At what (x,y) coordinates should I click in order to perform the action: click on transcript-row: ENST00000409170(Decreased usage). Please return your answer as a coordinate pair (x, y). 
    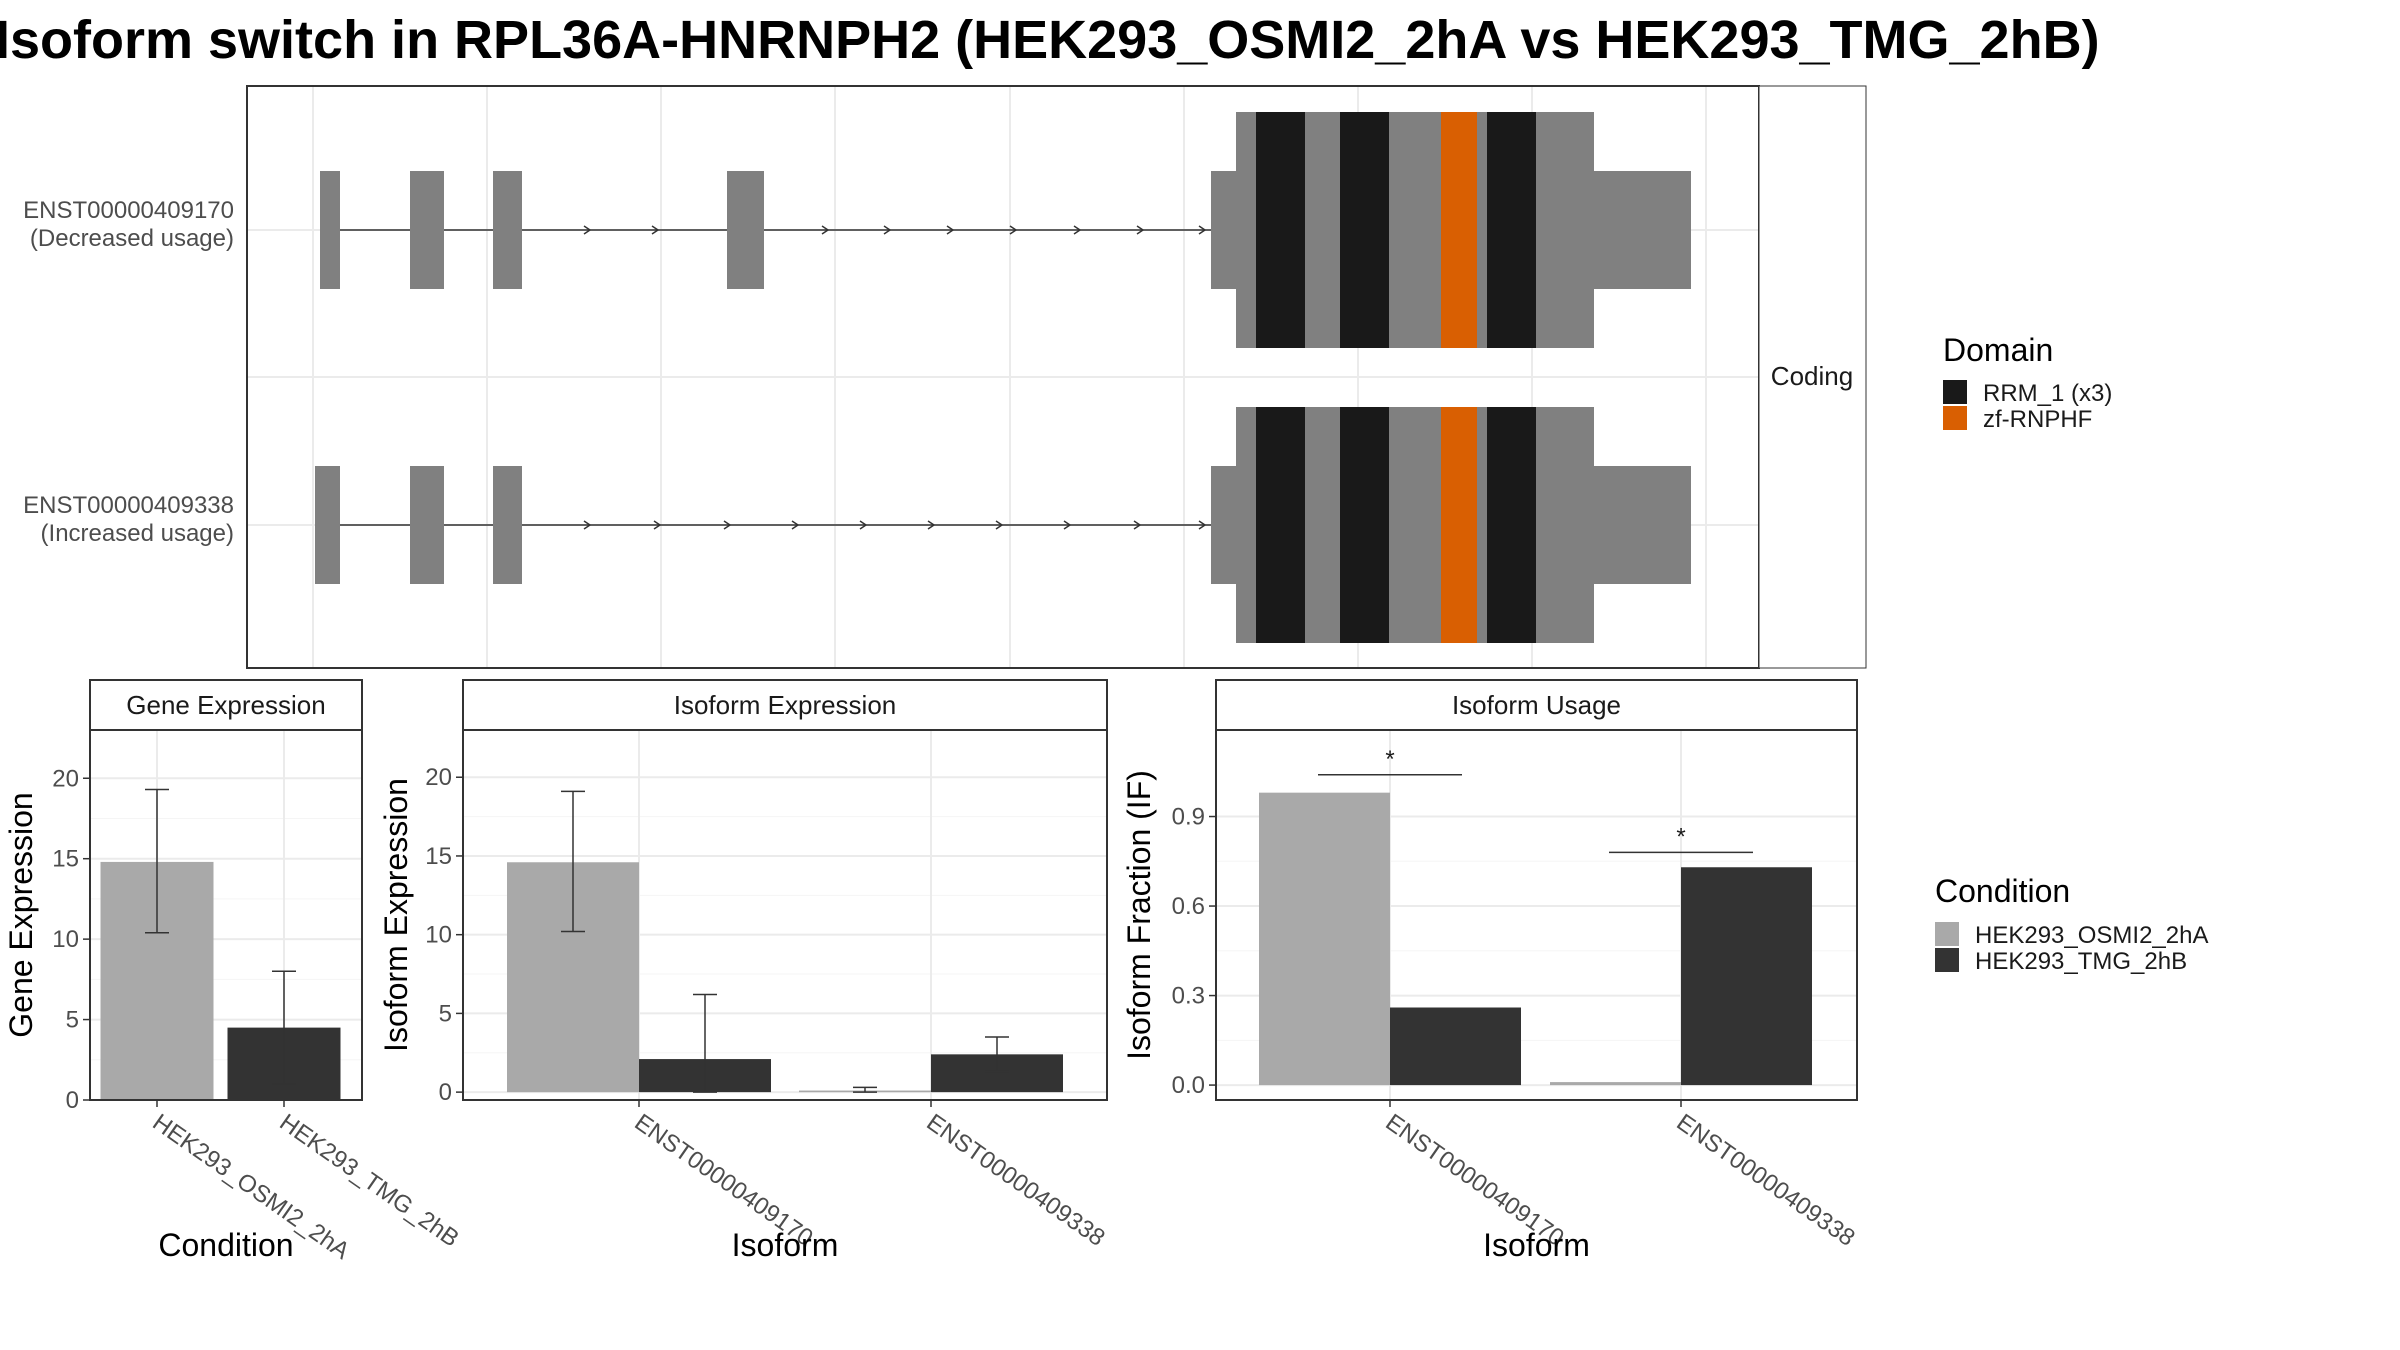
    Looking at the image, I should click on (857, 230).